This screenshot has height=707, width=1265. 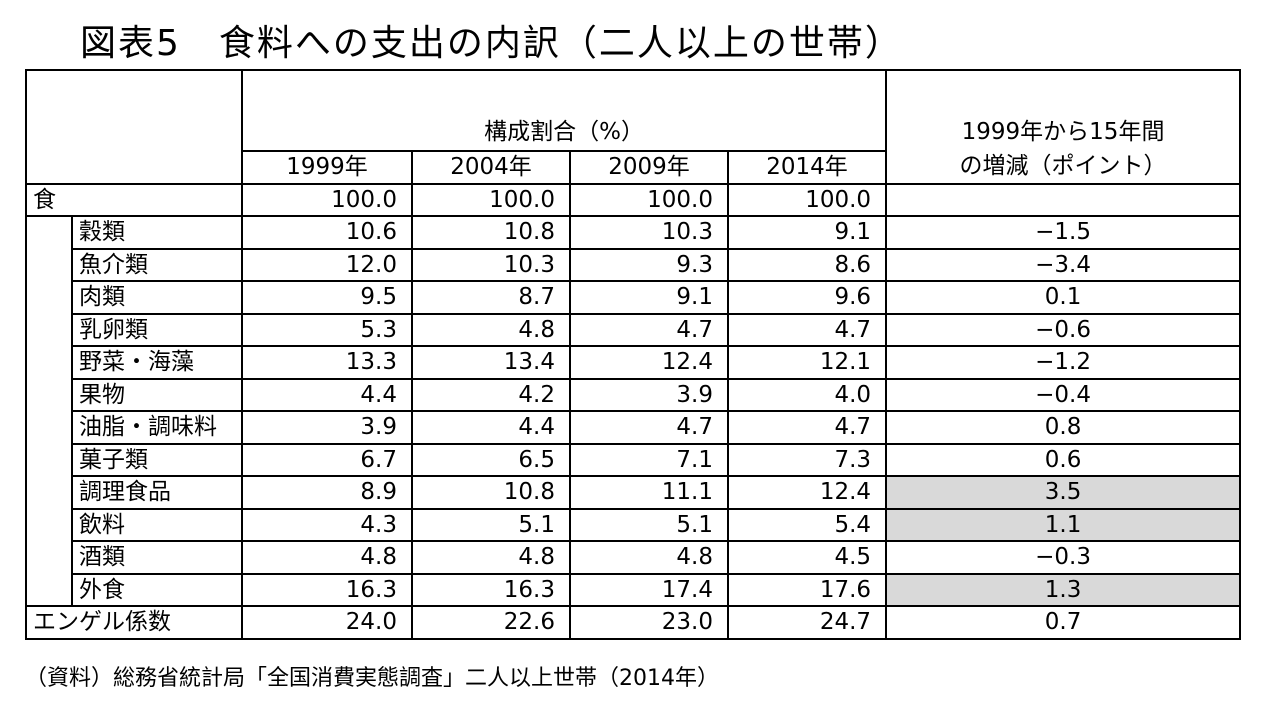 I want to click on ratio-value: 4.5, so click(x=807, y=557).